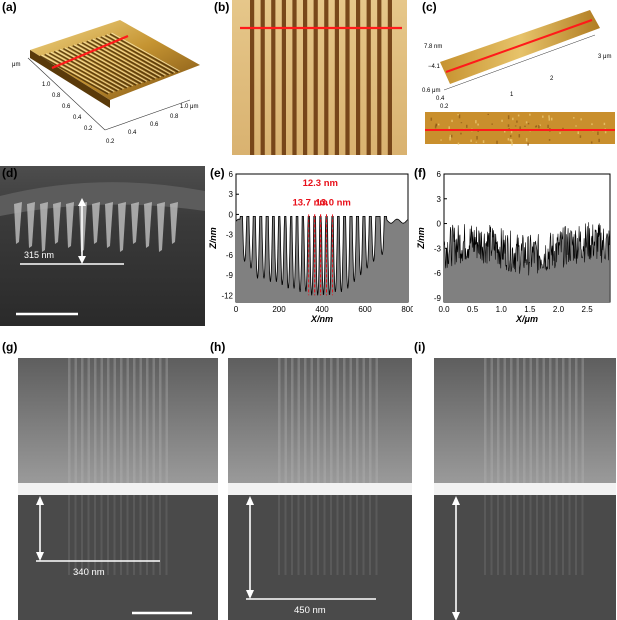 The width and height of the screenshot is (617, 620). Describe the element at coordinates (518, 80) in the screenshot. I see `panel-c: (c) 7.8 nm −4.1 3 μm 1 2 0.6 μm 0.4 0.2` at that location.